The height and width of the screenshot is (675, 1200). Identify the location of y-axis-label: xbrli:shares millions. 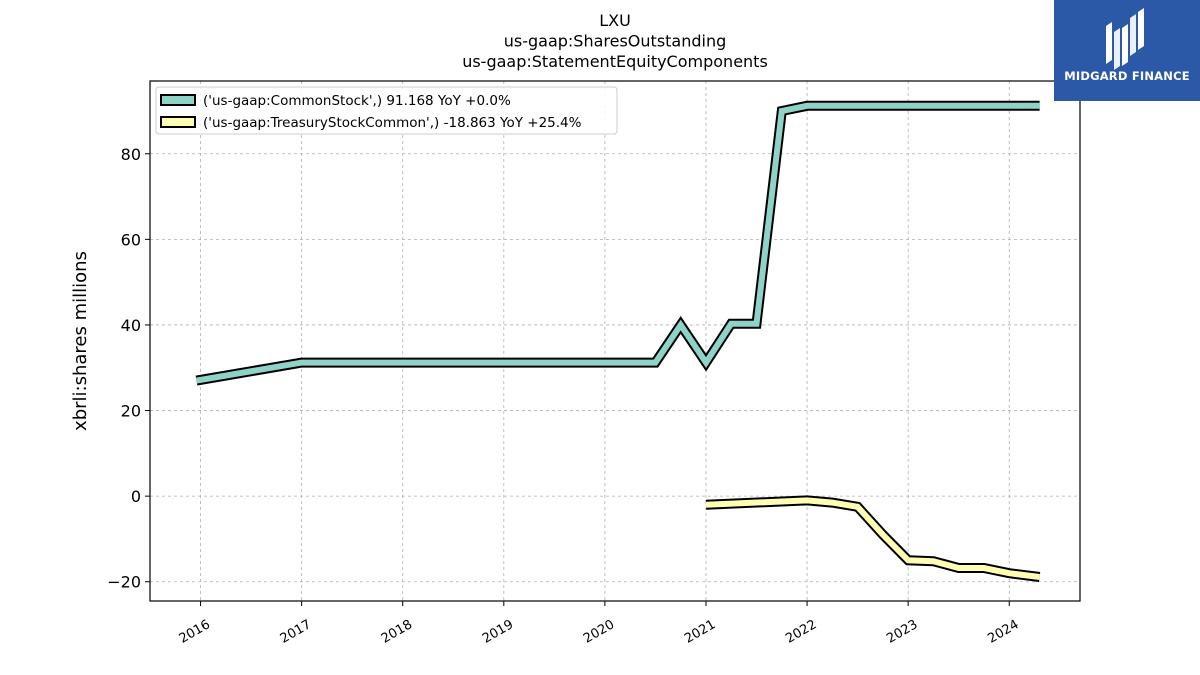
(80, 341).